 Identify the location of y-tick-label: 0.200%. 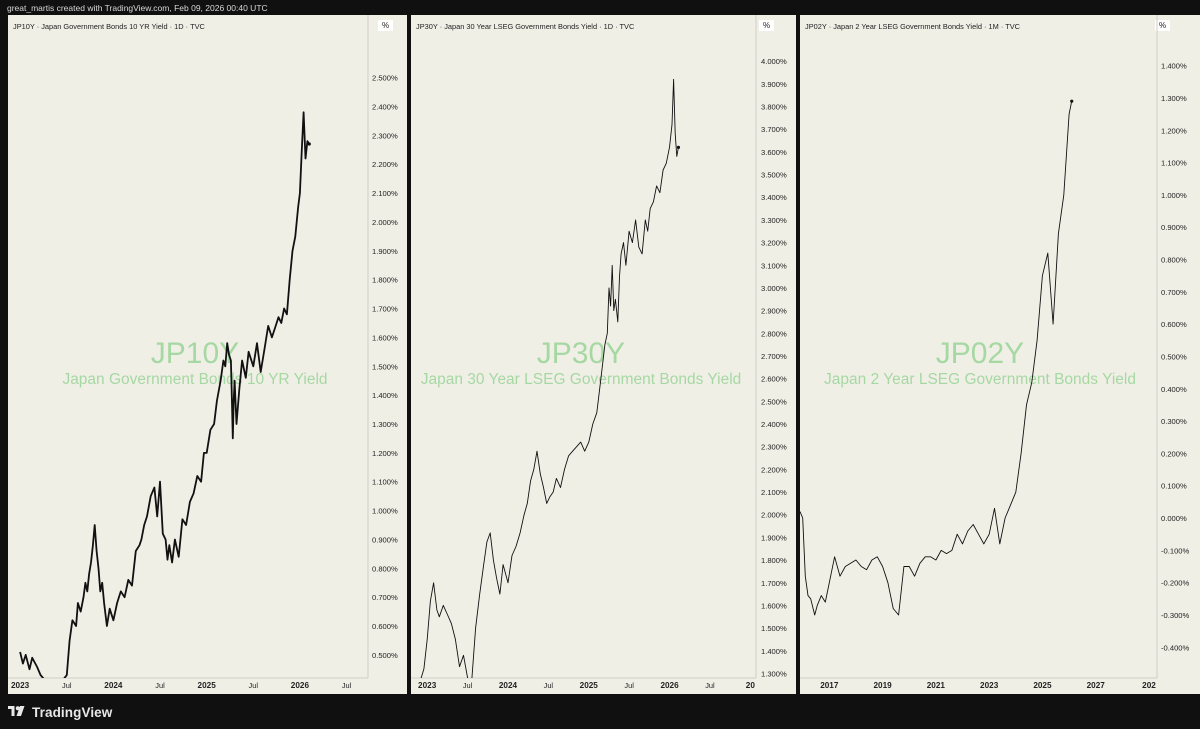
(1174, 453).